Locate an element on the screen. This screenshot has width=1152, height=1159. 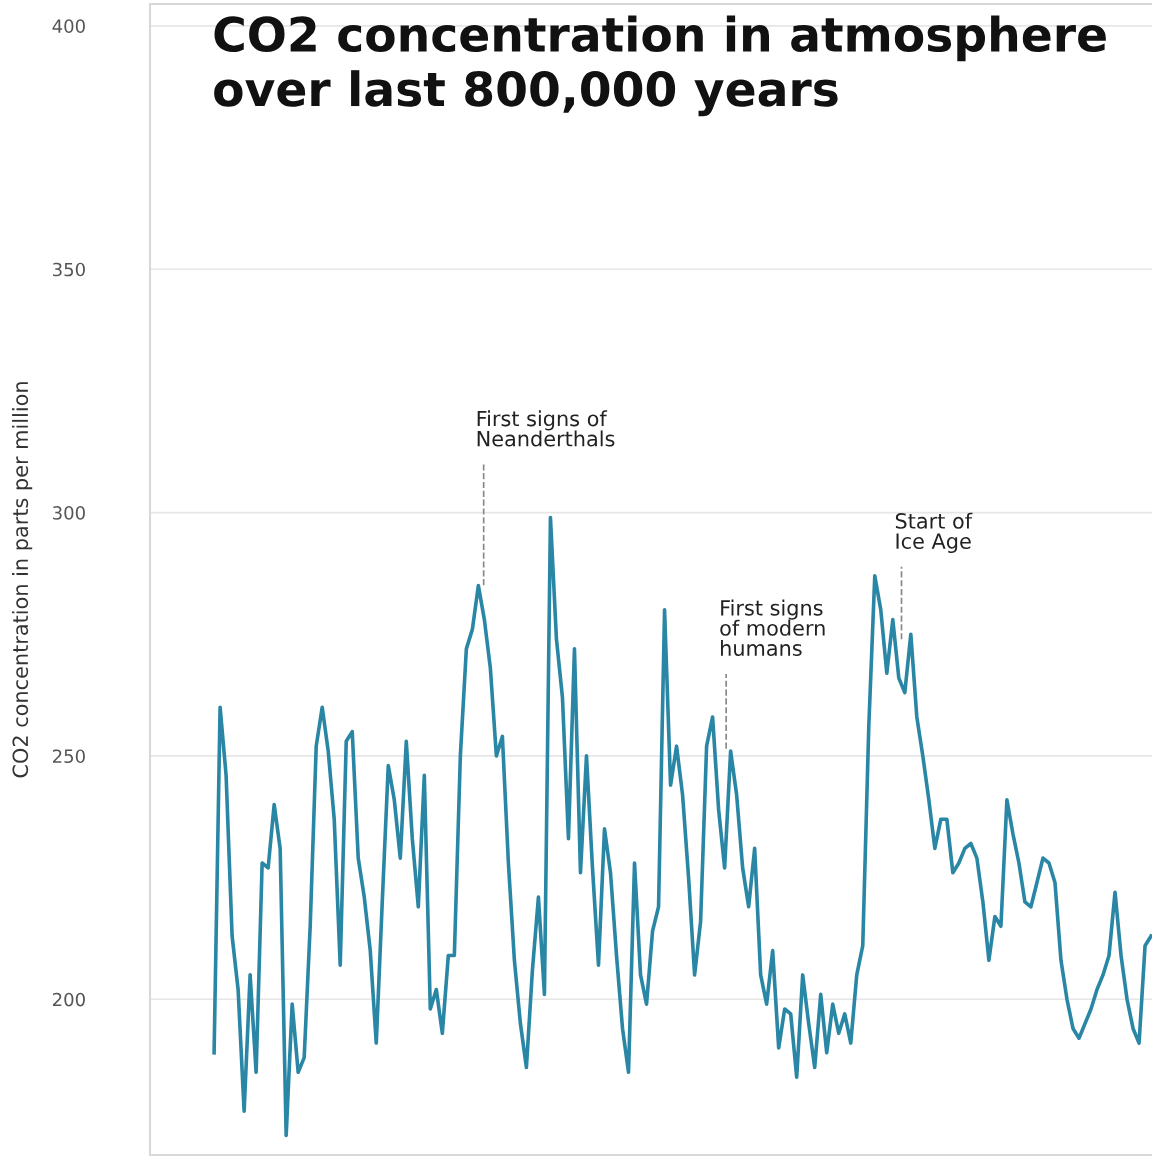
annotation: Start of Ice Age is located at coordinates (934, 533).